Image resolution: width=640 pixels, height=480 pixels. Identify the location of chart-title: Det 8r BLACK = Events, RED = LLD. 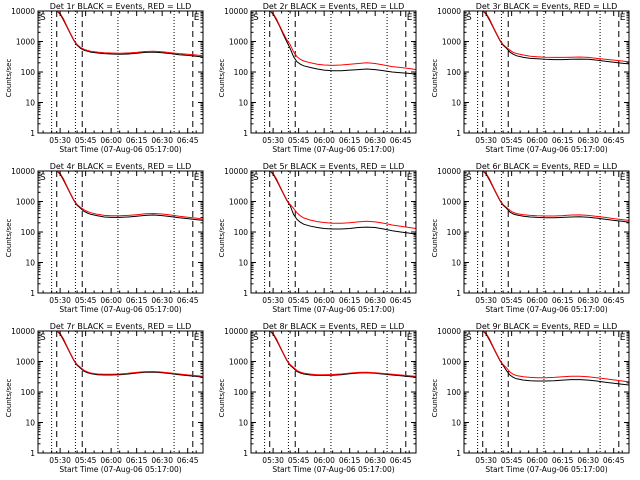
(334, 326).